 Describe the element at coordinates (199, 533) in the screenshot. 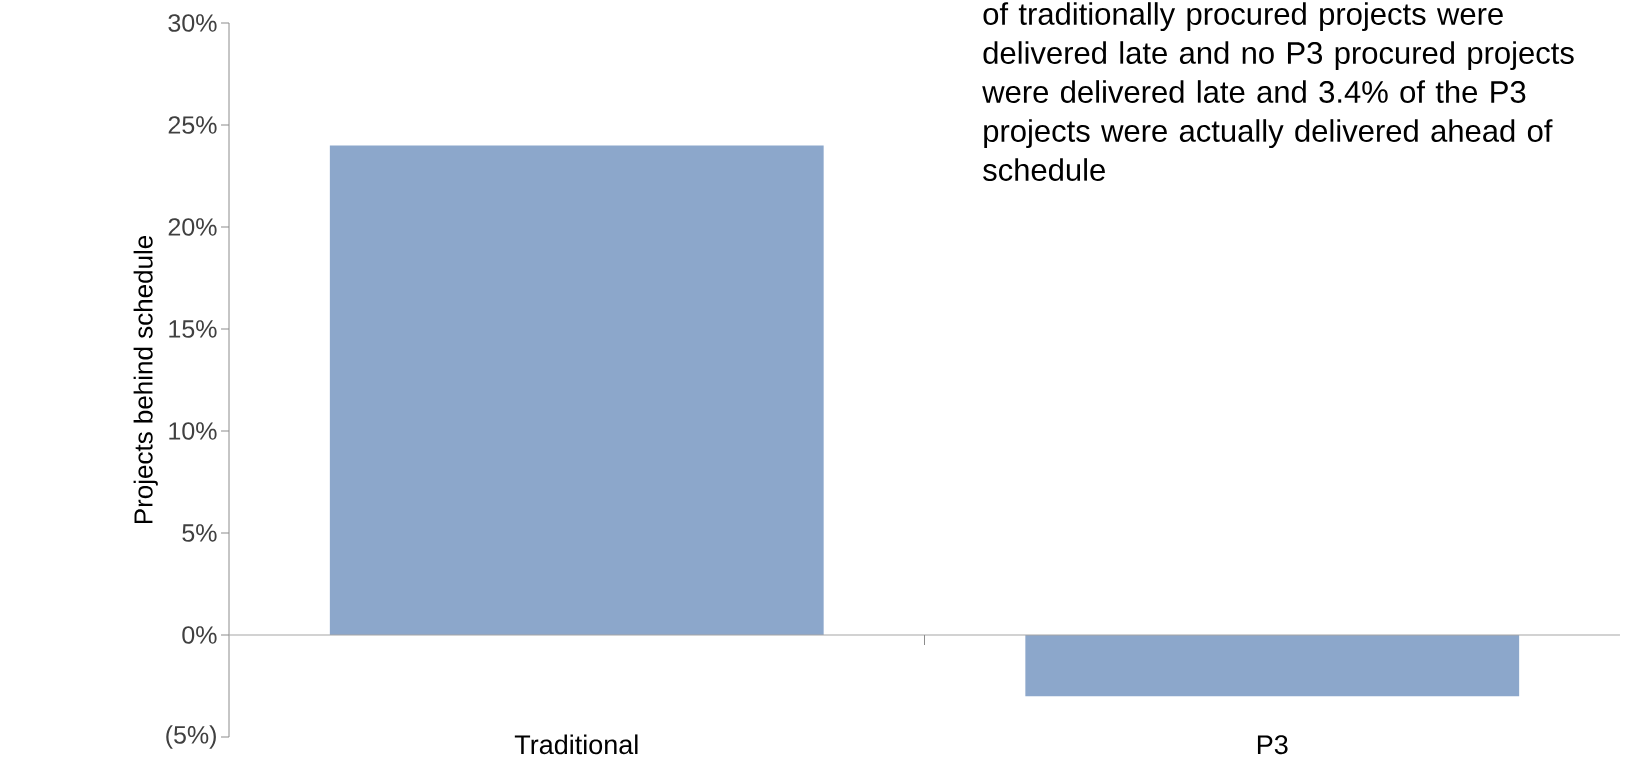

I see `y-tick-label: 5%` at that location.